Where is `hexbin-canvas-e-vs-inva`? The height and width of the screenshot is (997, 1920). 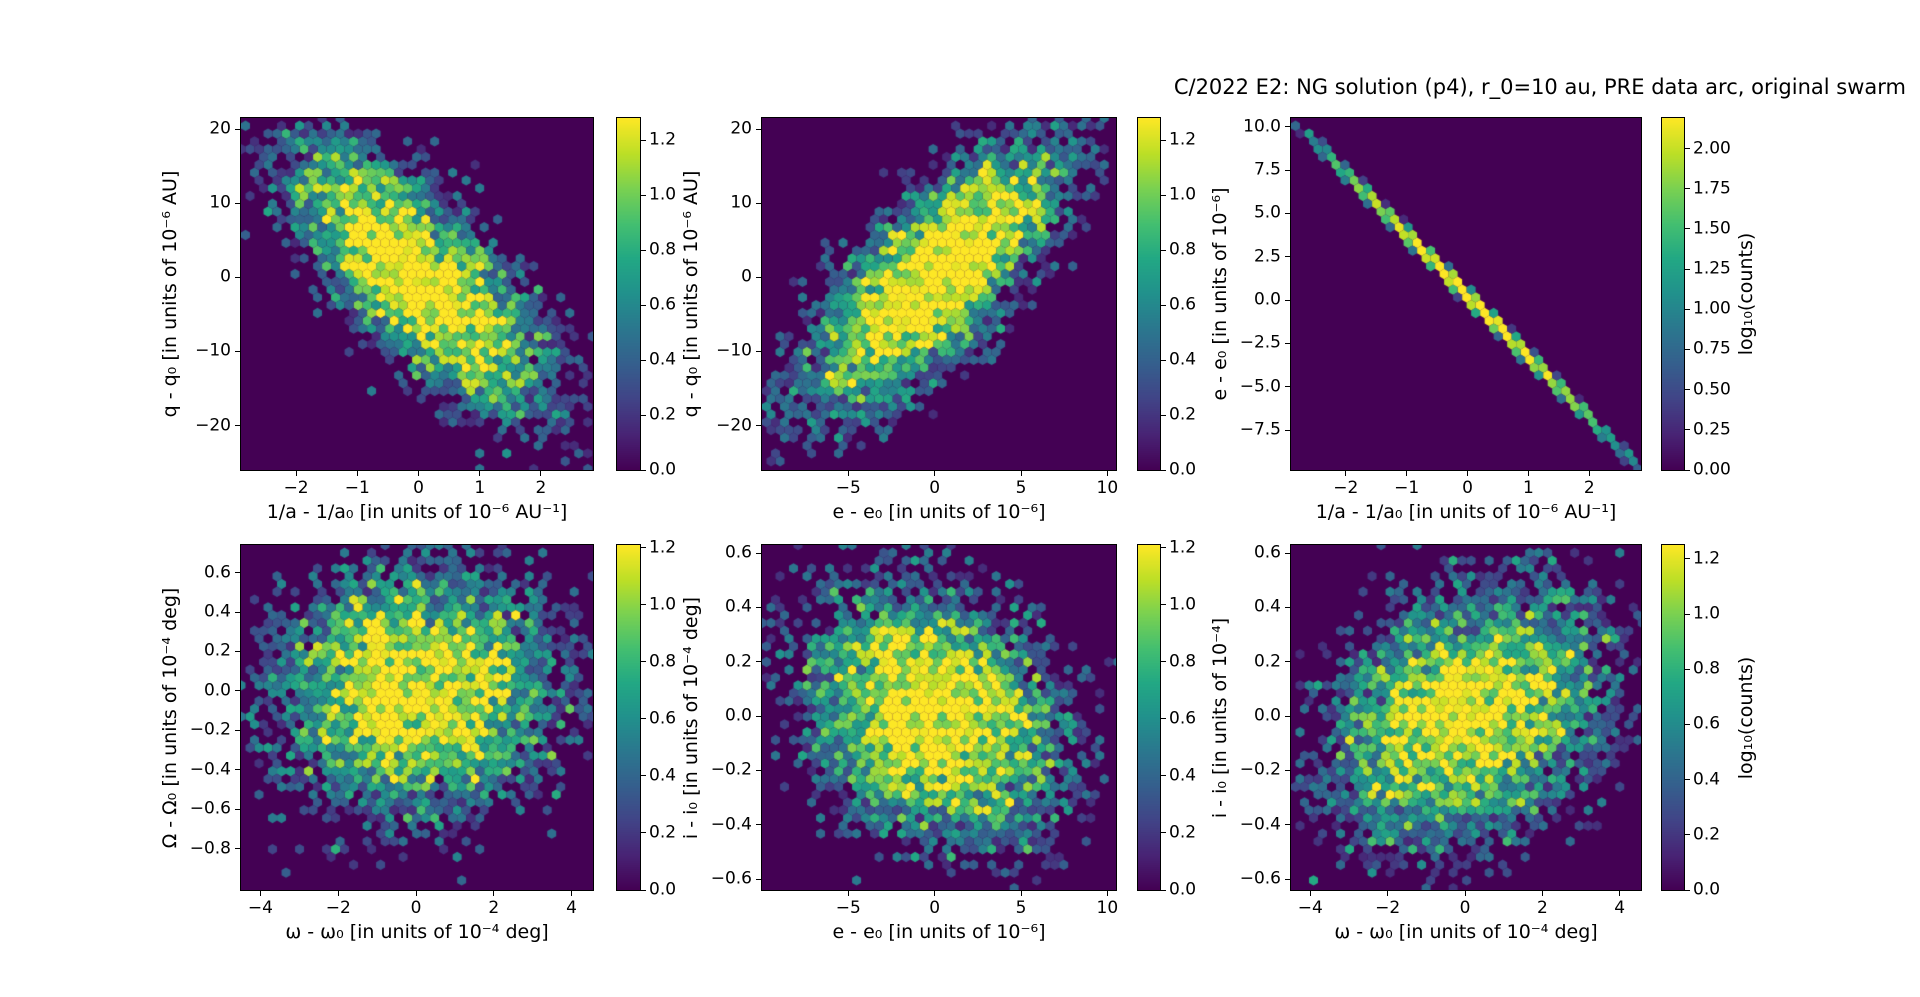
hexbin-canvas-e-vs-inva is located at coordinates (1466, 294).